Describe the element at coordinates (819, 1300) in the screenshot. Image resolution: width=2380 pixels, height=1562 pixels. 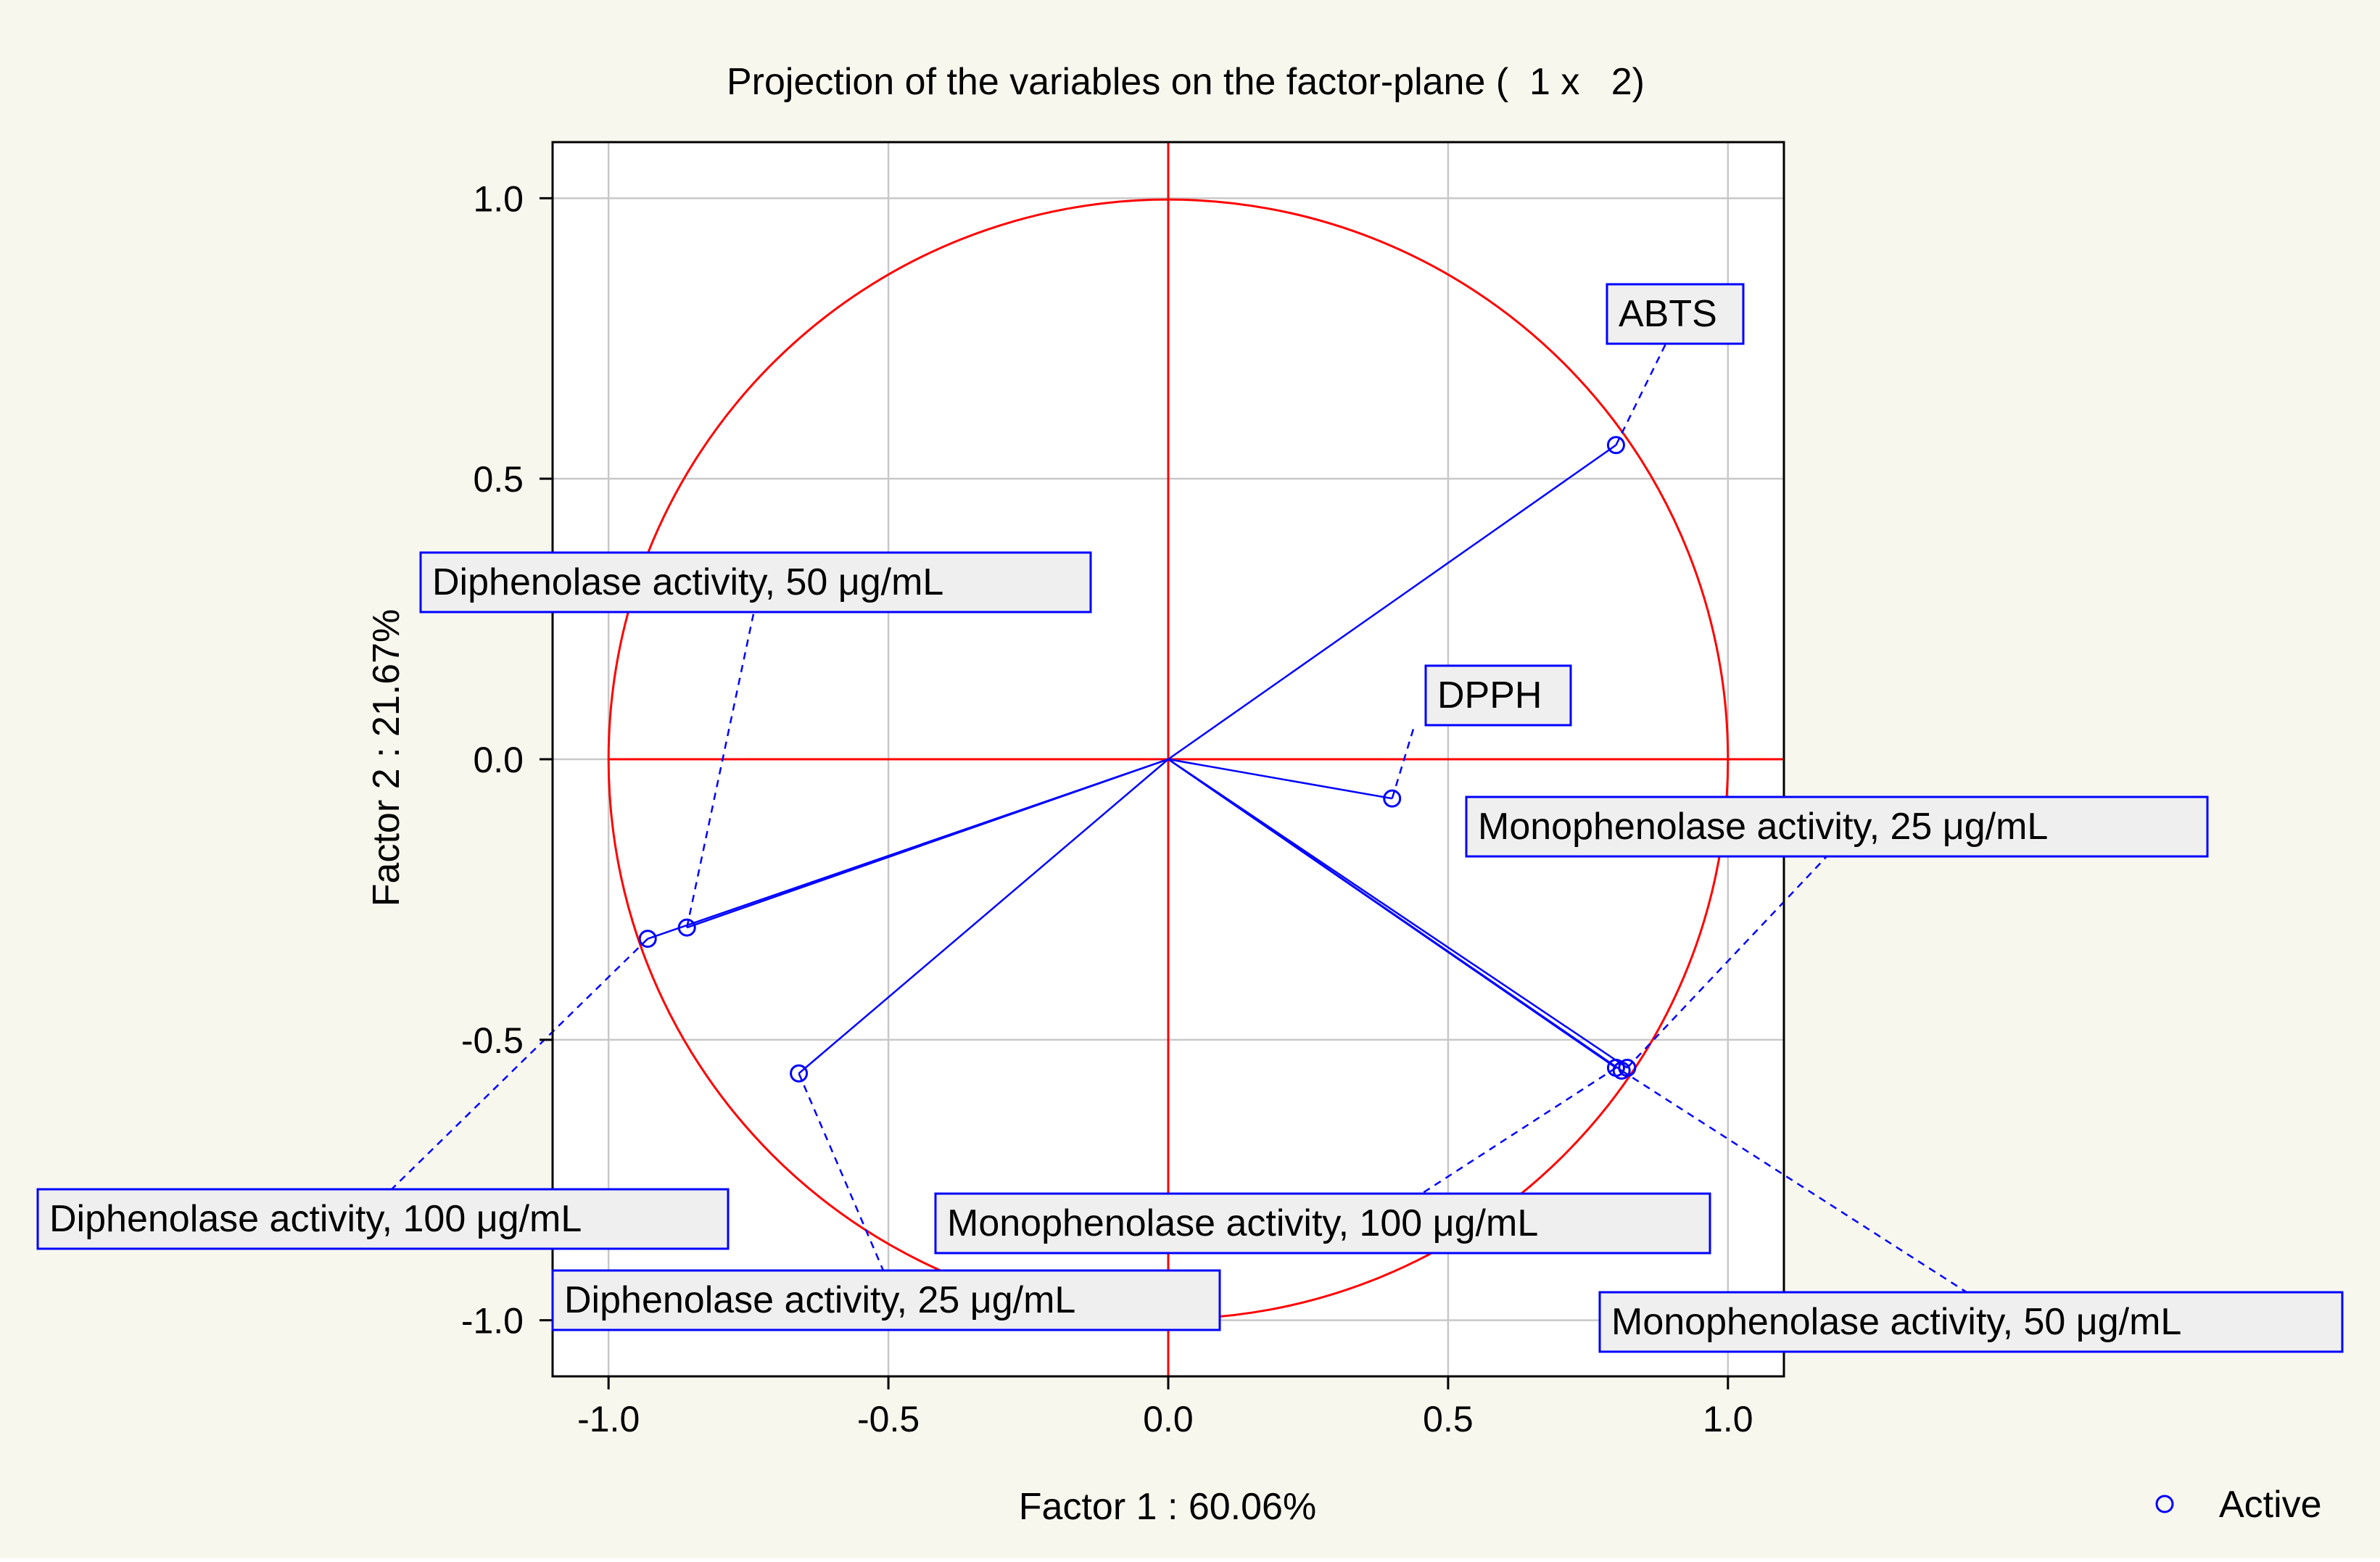
I see `variable-label: Diphenolase activity, 25 μg/mL` at that location.